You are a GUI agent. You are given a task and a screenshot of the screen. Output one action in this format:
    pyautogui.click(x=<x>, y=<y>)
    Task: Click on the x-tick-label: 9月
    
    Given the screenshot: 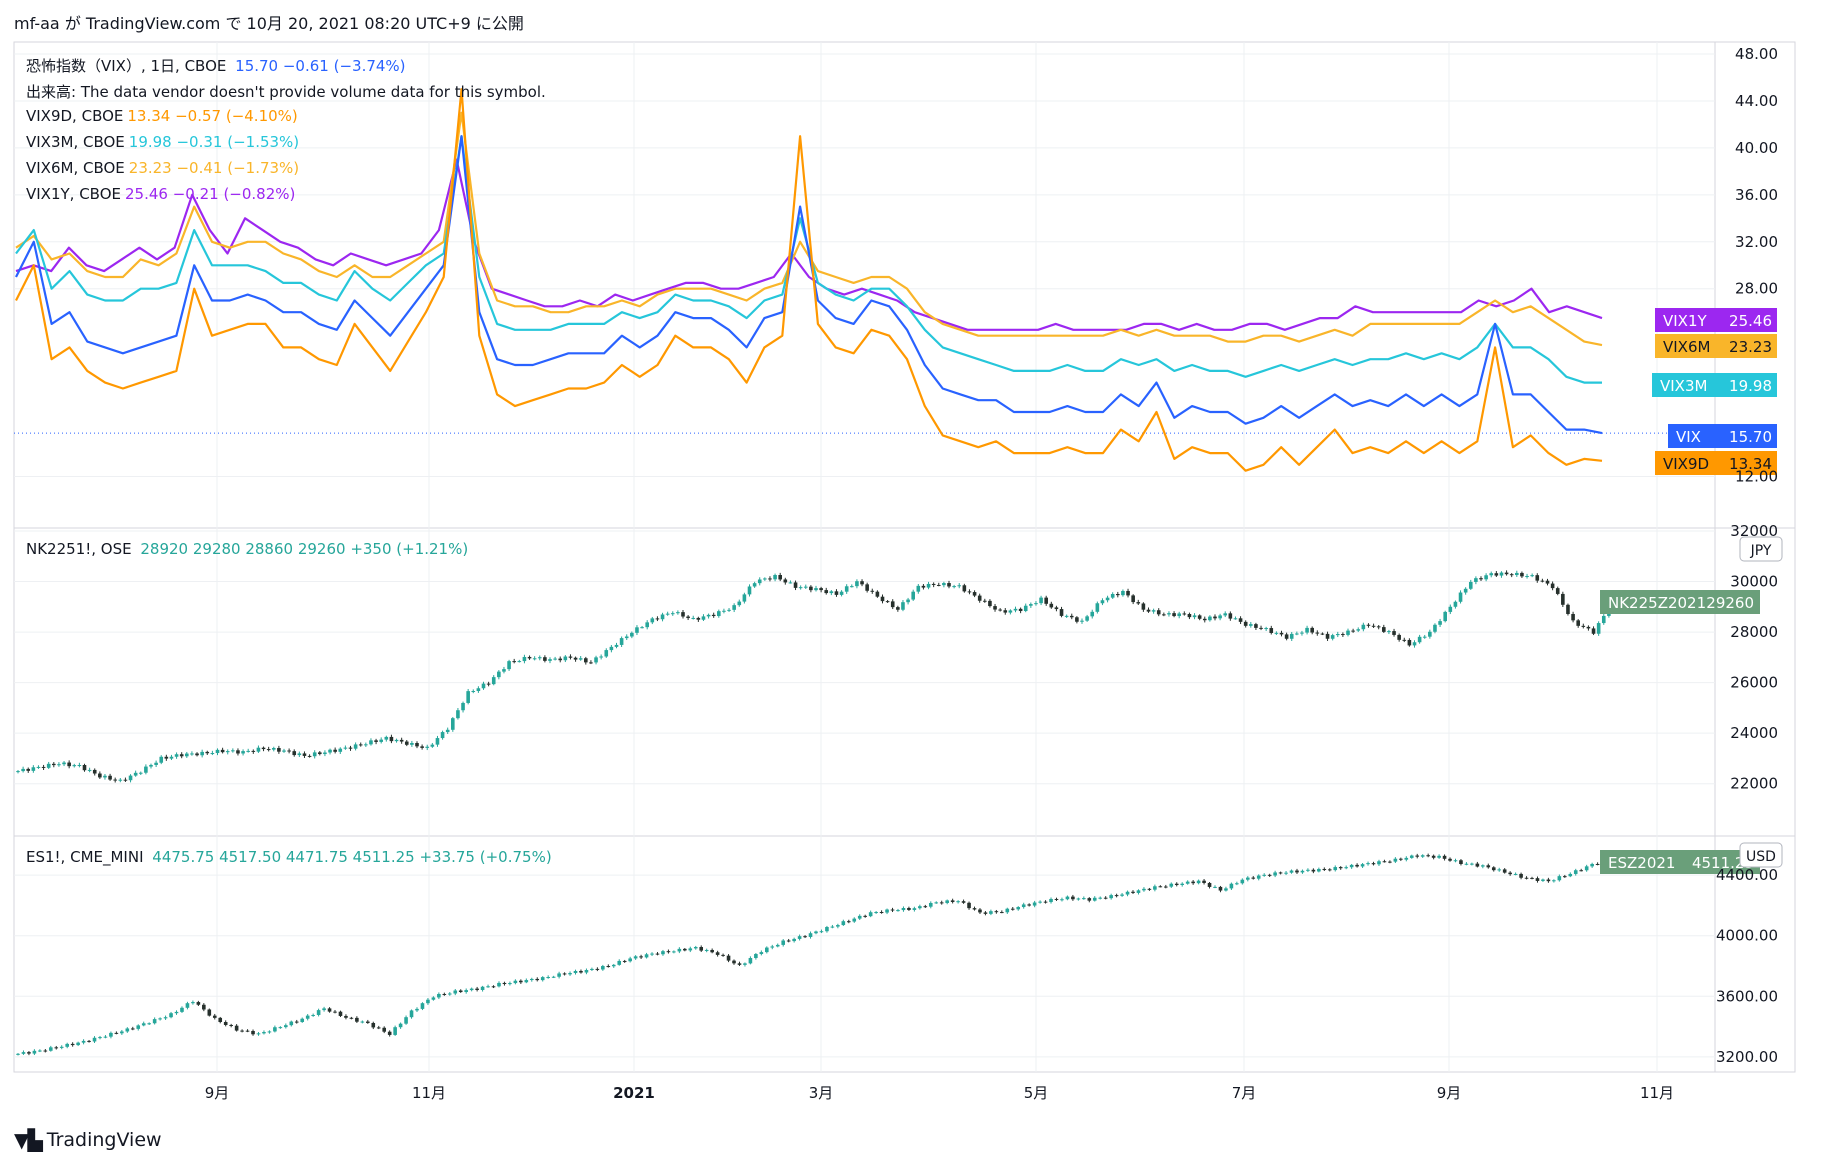 What is the action you would take?
    pyautogui.click(x=217, y=1093)
    